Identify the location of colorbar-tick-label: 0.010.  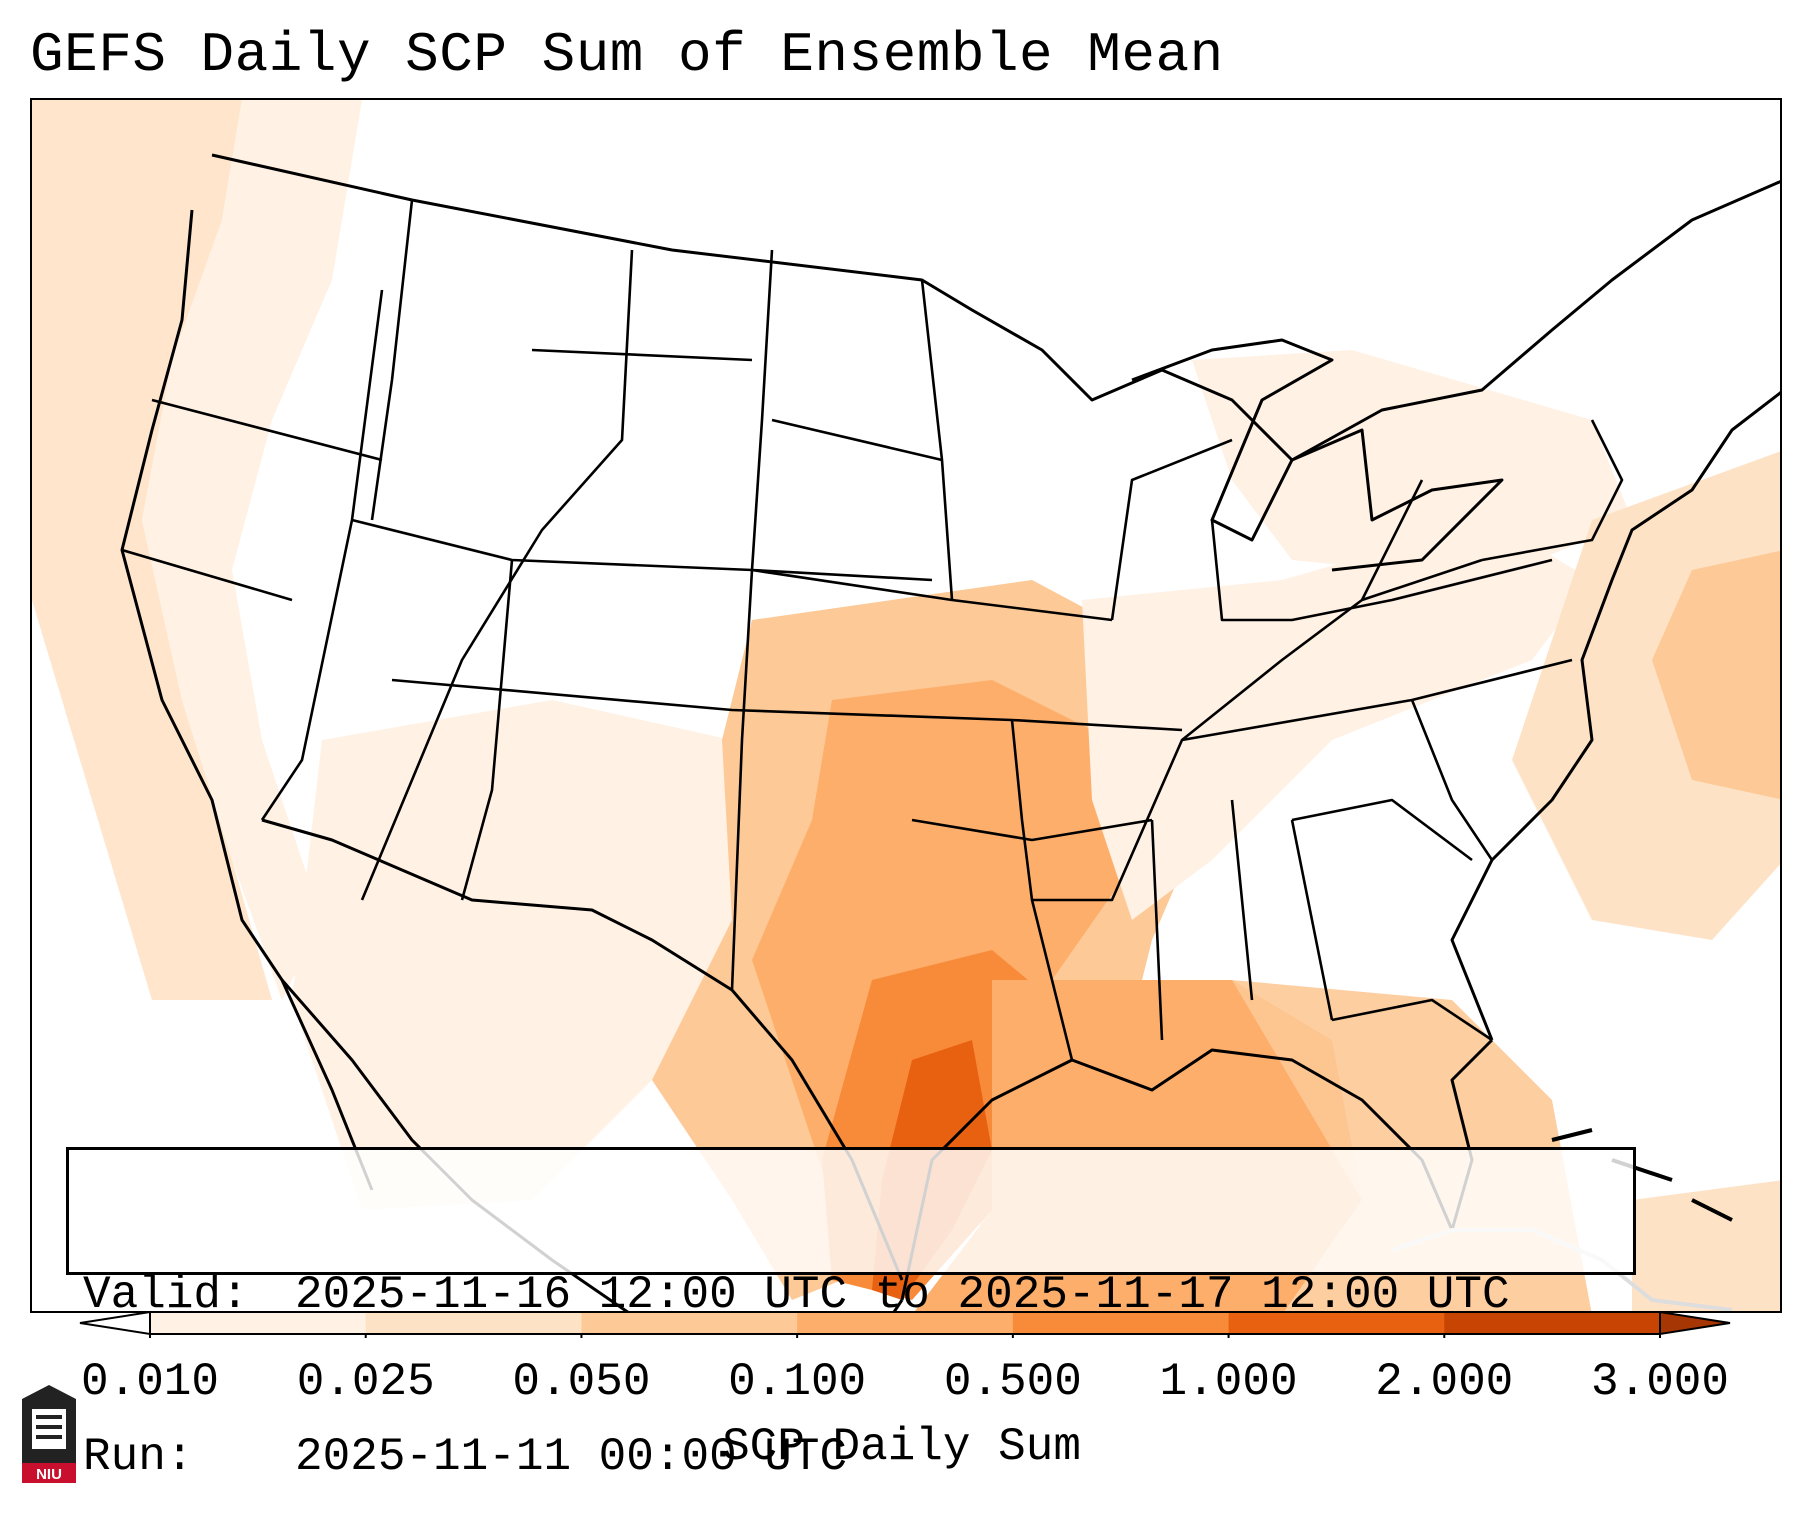
(150, 1382).